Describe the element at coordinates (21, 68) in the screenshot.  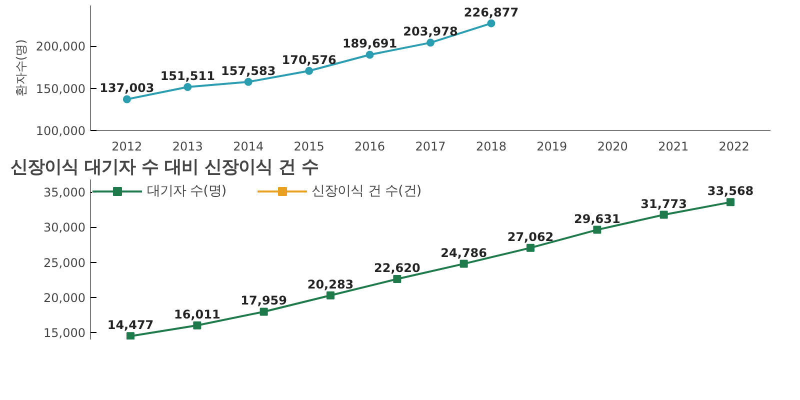
I see `y-axis-title: 환자수(명)` at that location.